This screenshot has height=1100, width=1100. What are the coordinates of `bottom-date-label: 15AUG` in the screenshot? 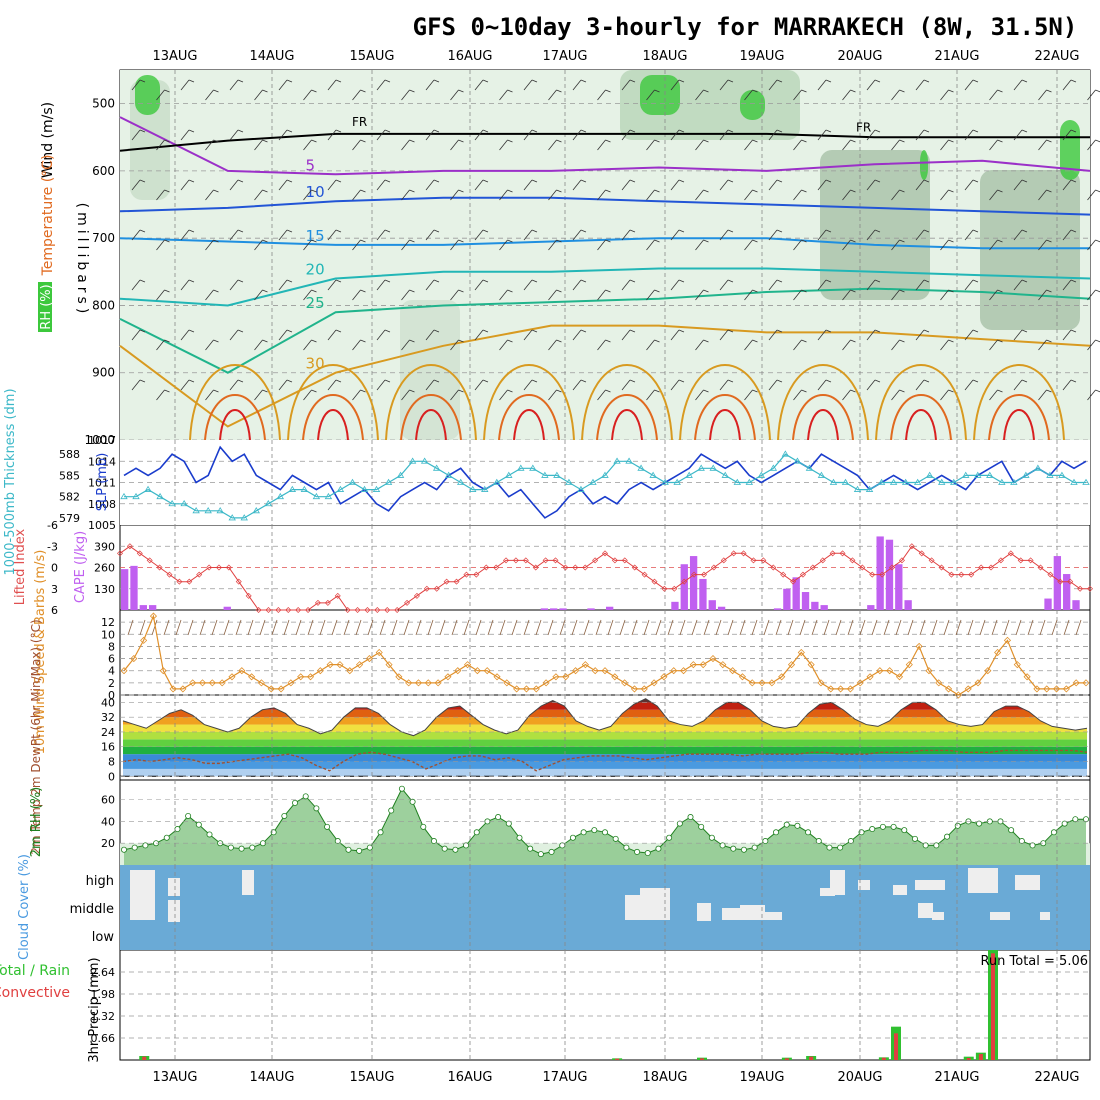 It's located at (371, 1077).